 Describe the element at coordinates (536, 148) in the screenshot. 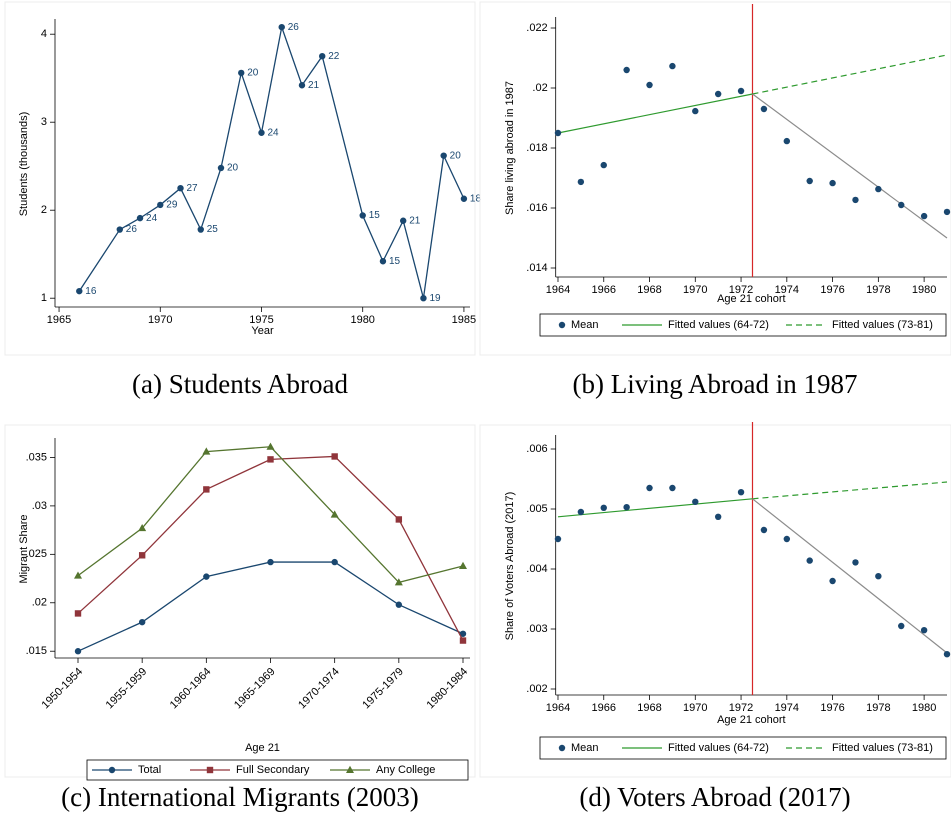

I see `y-tick-label: .018` at that location.